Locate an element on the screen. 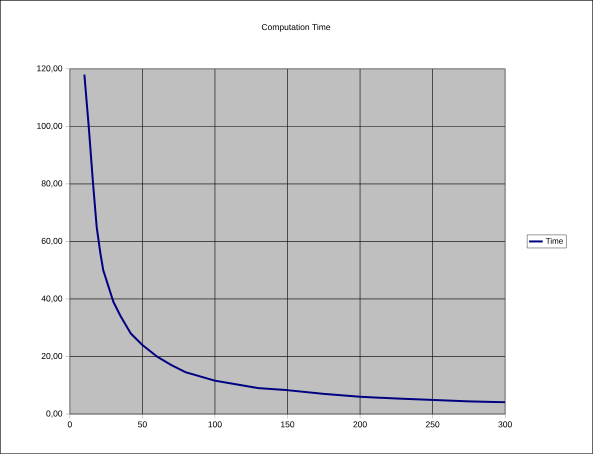 Image resolution: width=593 pixels, height=454 pixels. x-tick-label: 250 is located at coordinates (433, 424).